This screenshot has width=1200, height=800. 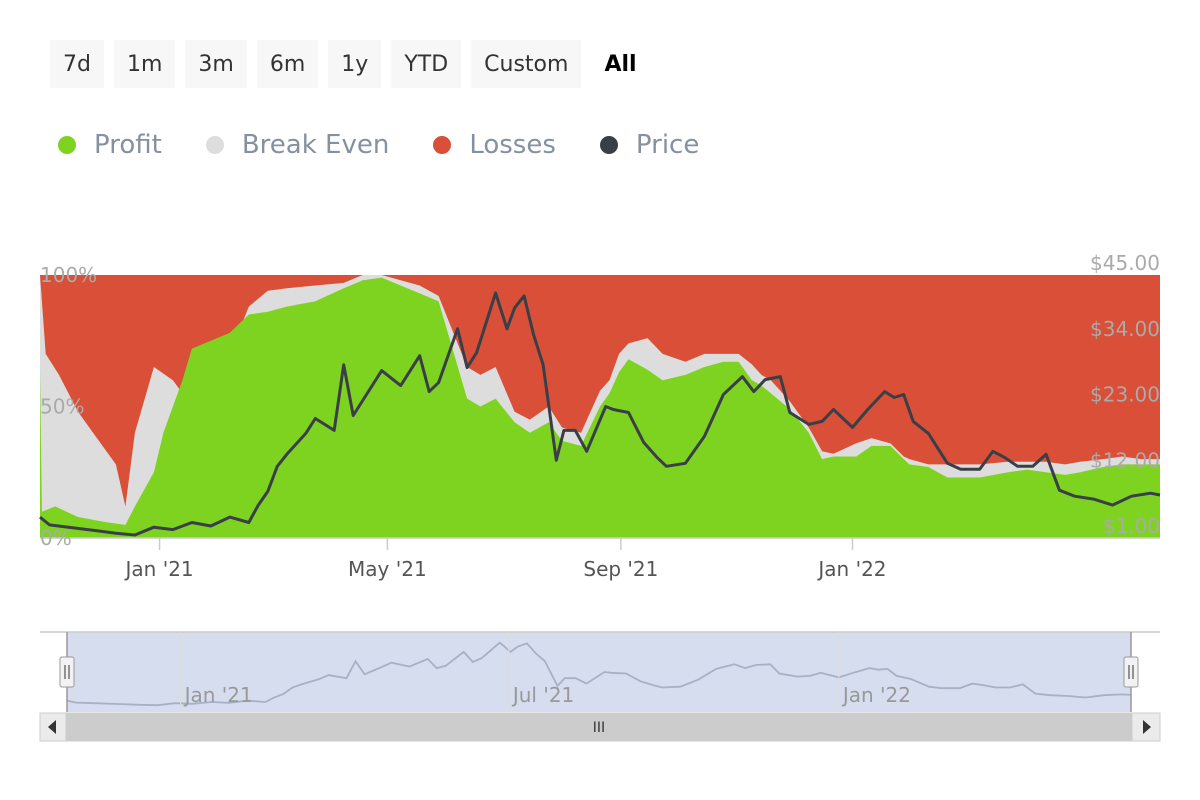 What do you see at coordinates (355, 64) in the screenshot?
I see `range-button-1y: 1y` at bounding box center [355, 64].